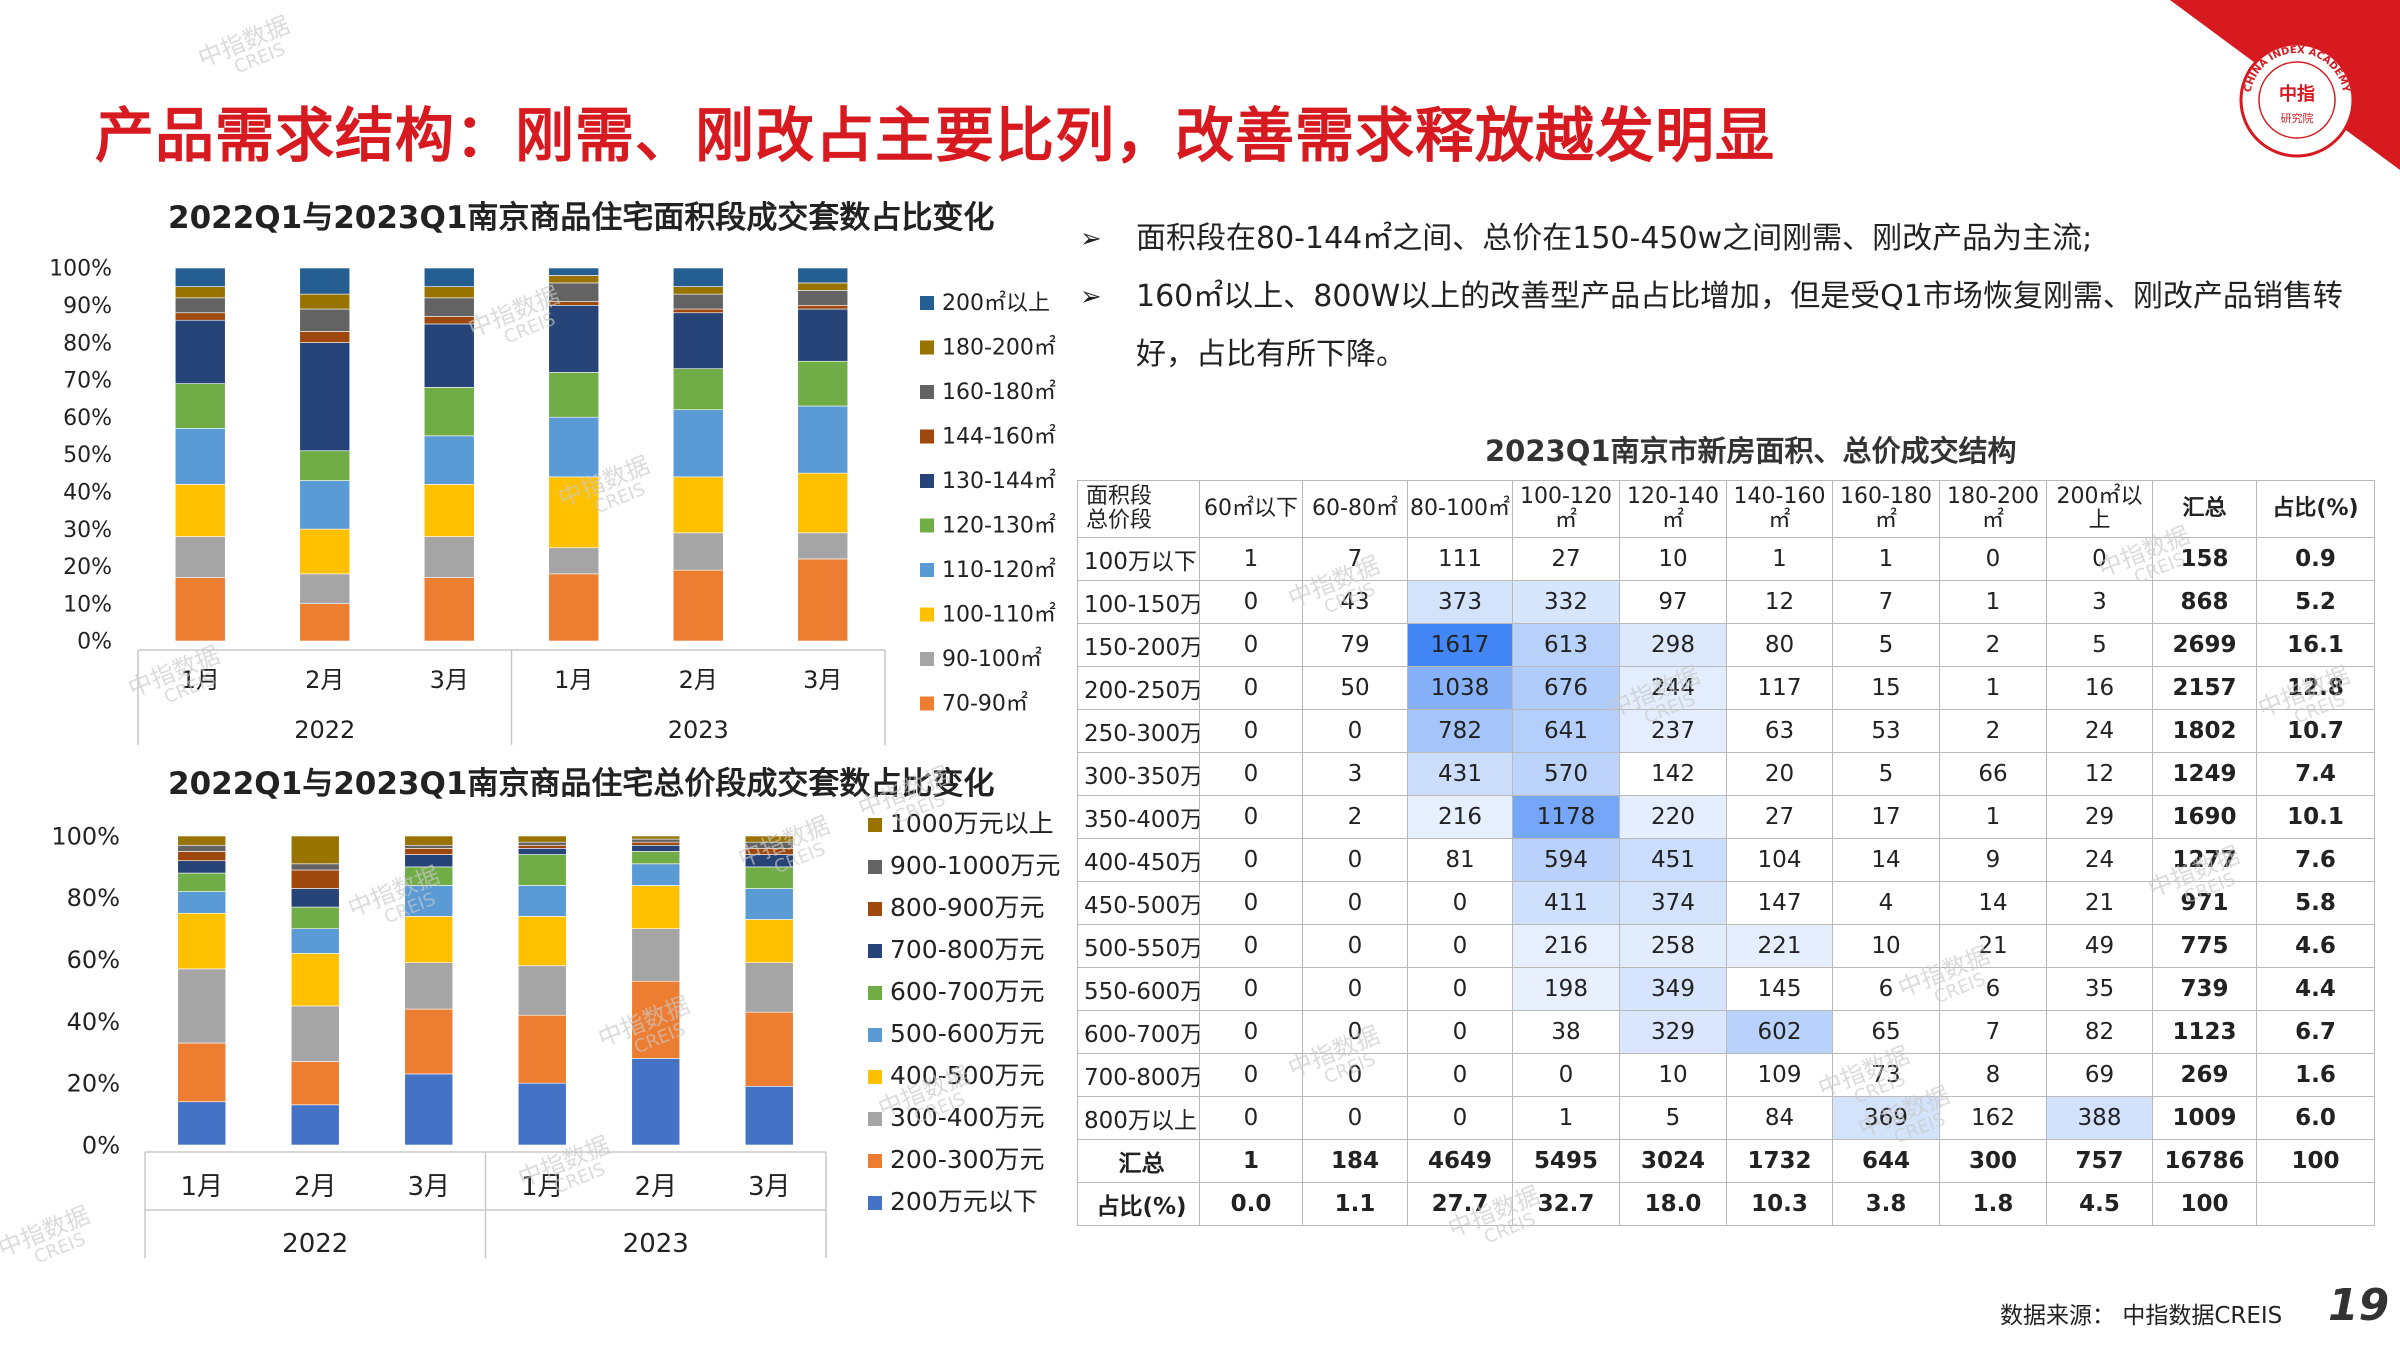 The width and height of the screenshot is (2400, 1350). Describe the element at coordinates (2099, 774) in the screenshot. I see `table-cell: 12` at that location.